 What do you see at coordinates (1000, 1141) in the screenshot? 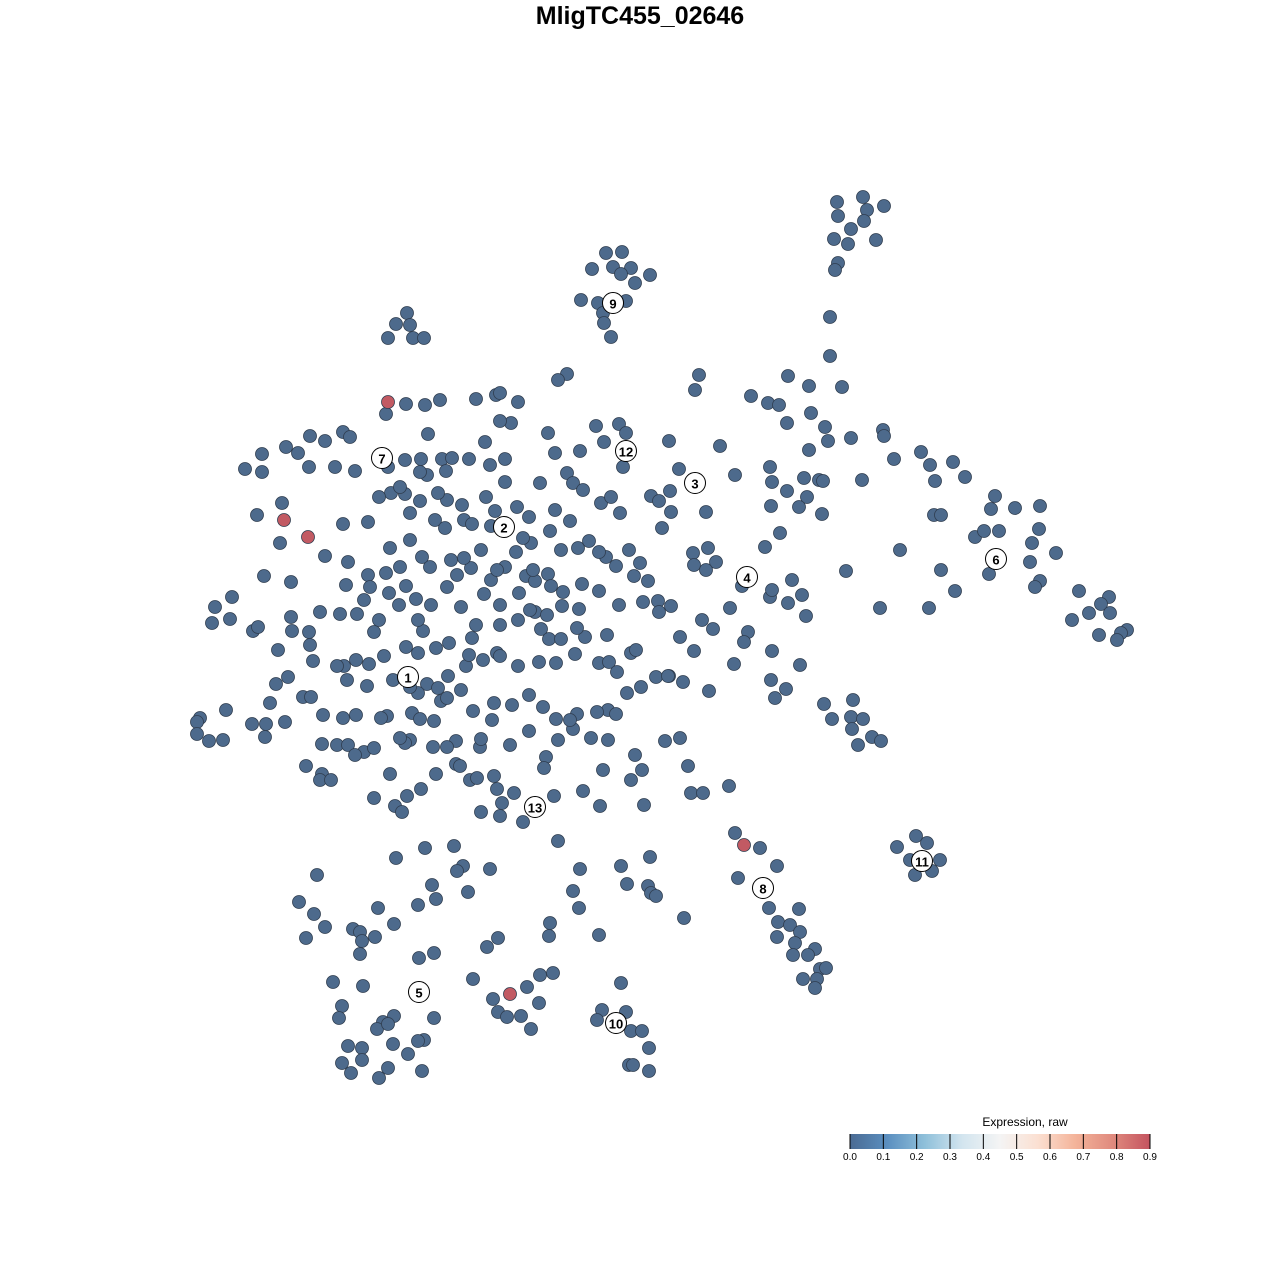
I see `colorbar` at bounding box center [1000, 1141].